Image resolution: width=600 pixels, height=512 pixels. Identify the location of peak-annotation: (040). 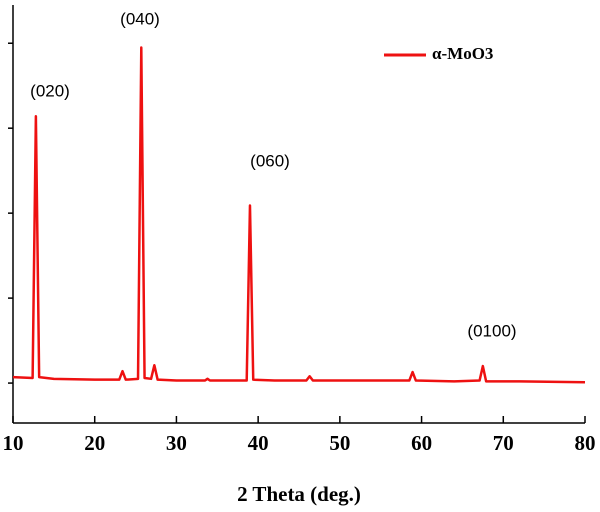
(140, 18).